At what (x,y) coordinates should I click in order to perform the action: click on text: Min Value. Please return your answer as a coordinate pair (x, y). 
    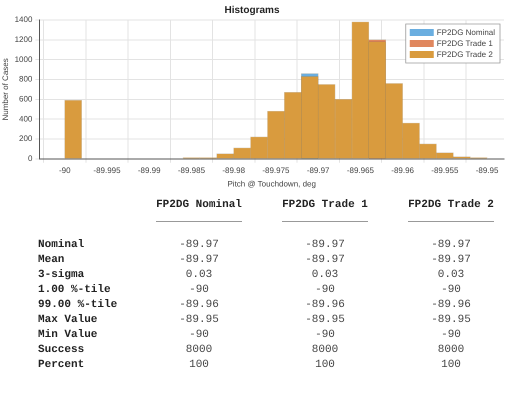
    Looking at the image, I should click on (67, 335).